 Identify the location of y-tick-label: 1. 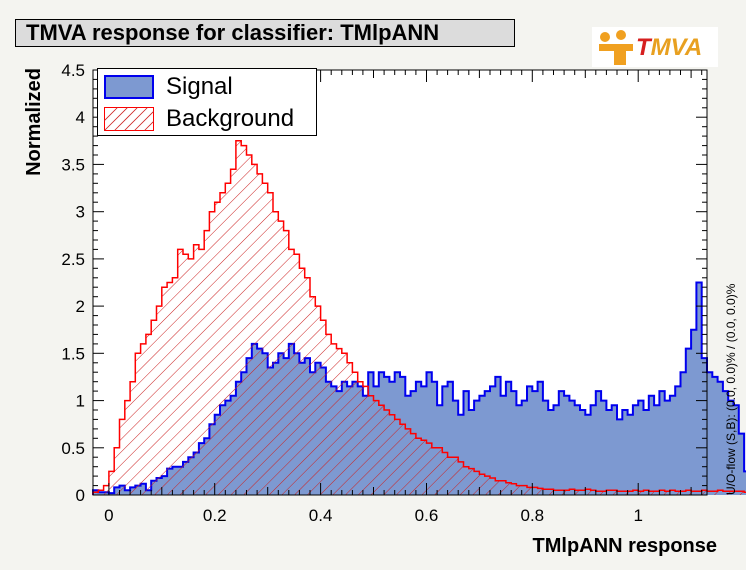
(80, 401).